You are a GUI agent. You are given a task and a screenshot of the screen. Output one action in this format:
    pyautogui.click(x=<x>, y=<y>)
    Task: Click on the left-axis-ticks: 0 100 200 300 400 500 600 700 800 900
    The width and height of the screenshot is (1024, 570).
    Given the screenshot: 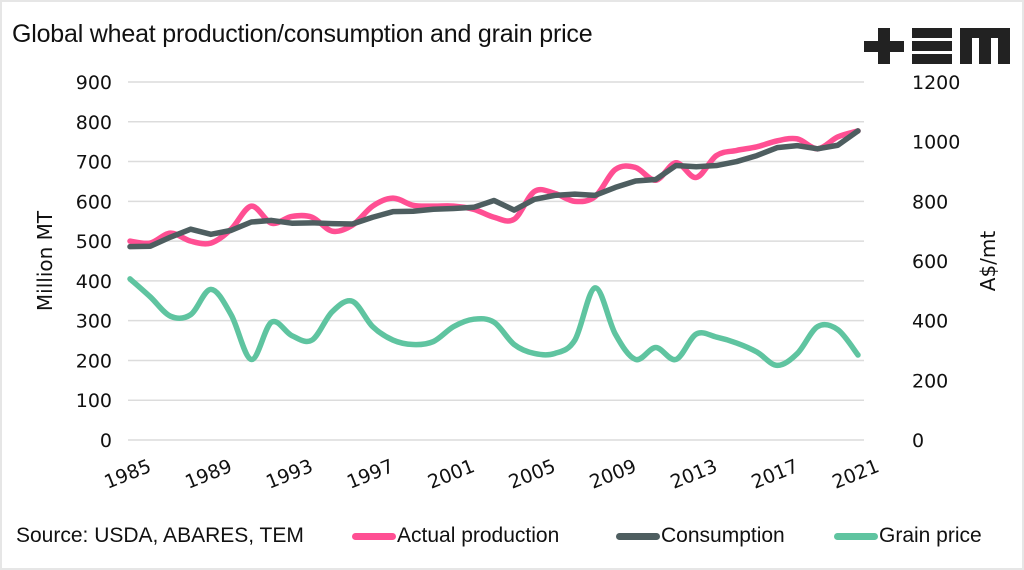 What is the action you would take?
    pyautogui.click(x=94, y=262)
    